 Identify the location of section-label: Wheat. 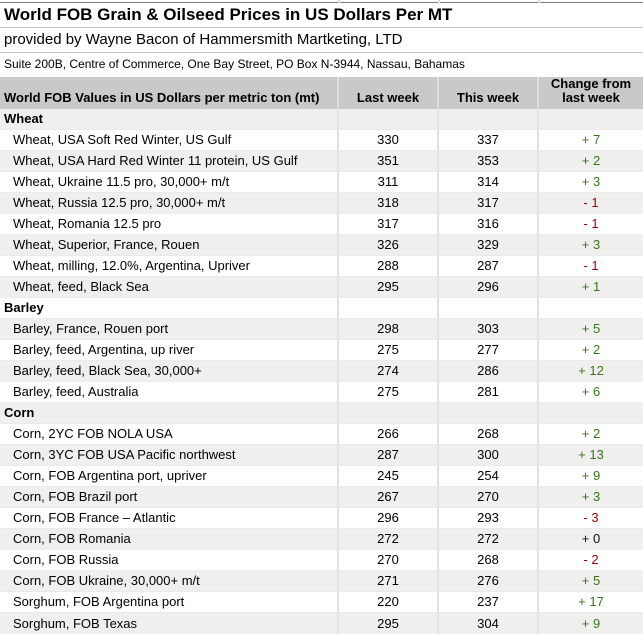
(169, 119).